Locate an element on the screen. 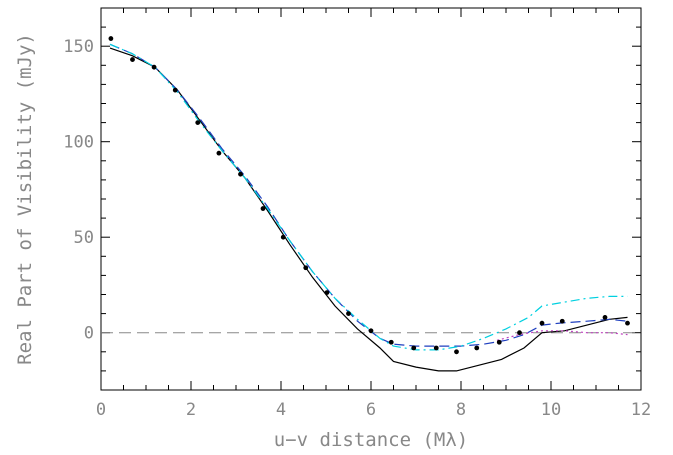 Image resolution: width=673 pixels, height=455 pixels. x-tick-label: 2 is located at coordinates (191, 410).